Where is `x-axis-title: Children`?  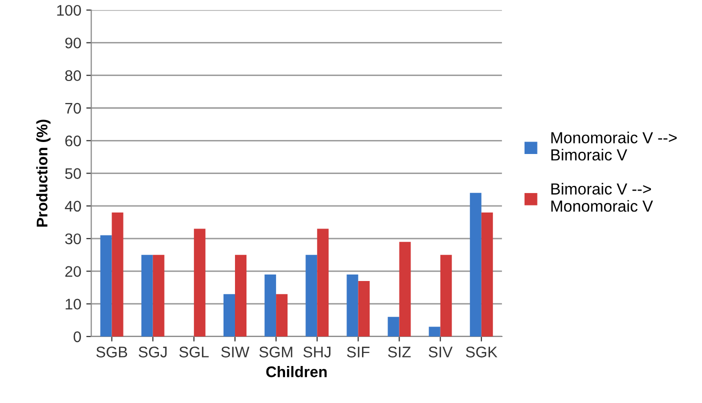
x-axis-title: Children is located at coordinates (296, 372).